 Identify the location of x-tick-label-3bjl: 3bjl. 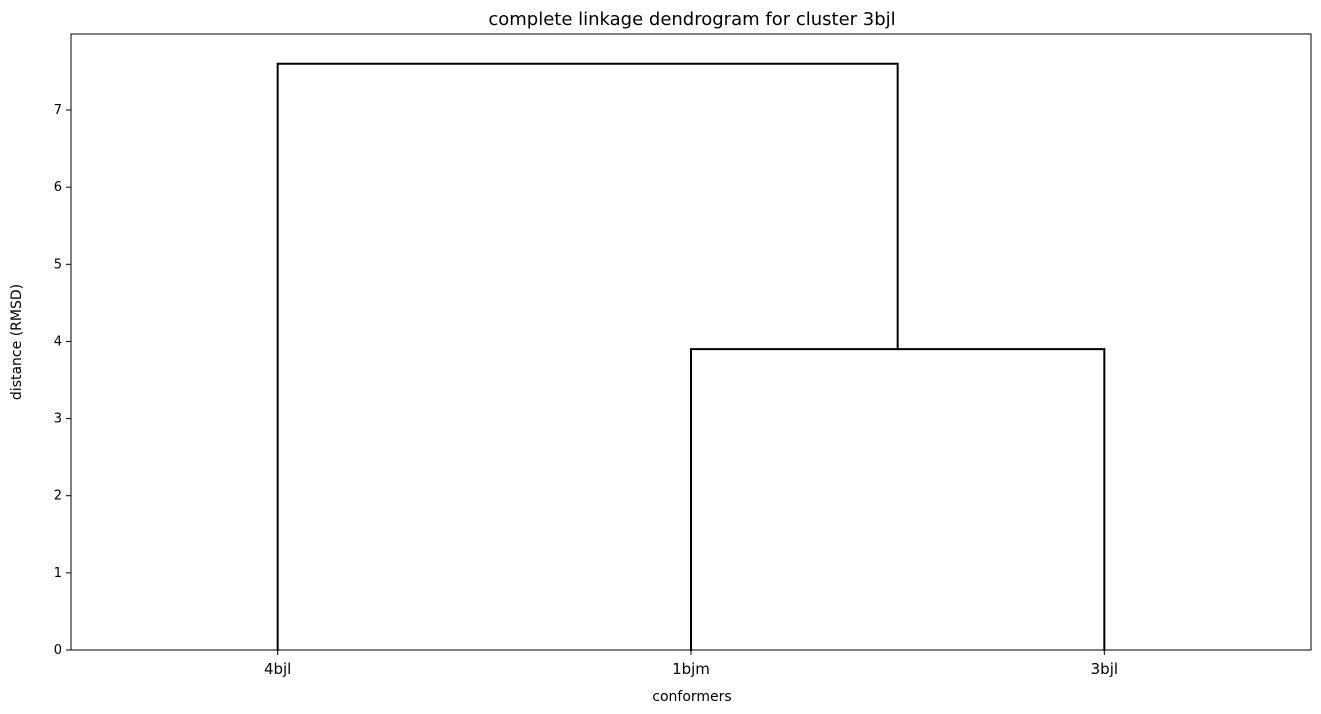
(1104, 669).